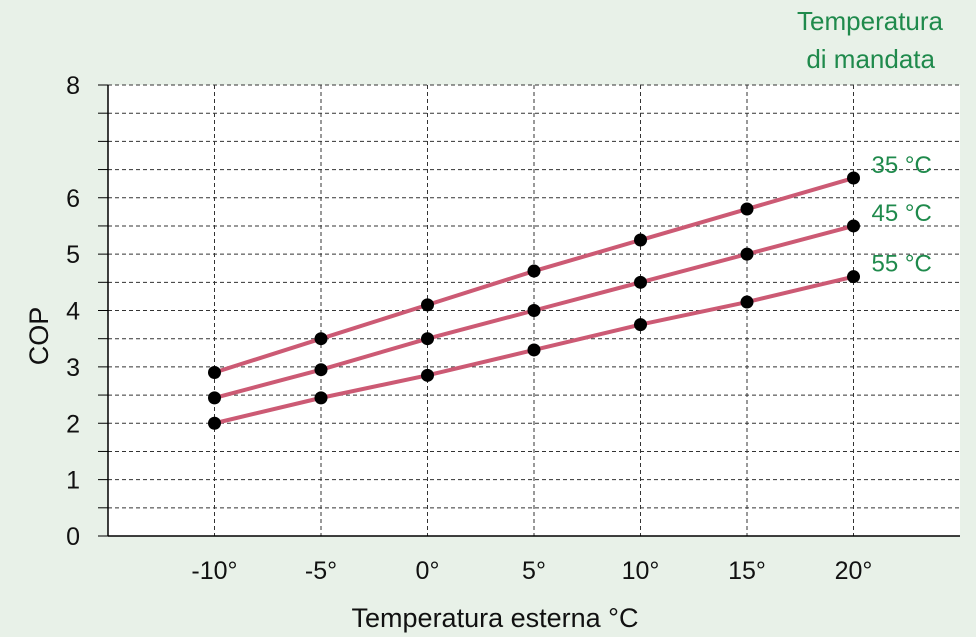  Describe the element at coordinates (870, 59) in the screenshot. I see `legend-title-line-2: di mandata` at that location.